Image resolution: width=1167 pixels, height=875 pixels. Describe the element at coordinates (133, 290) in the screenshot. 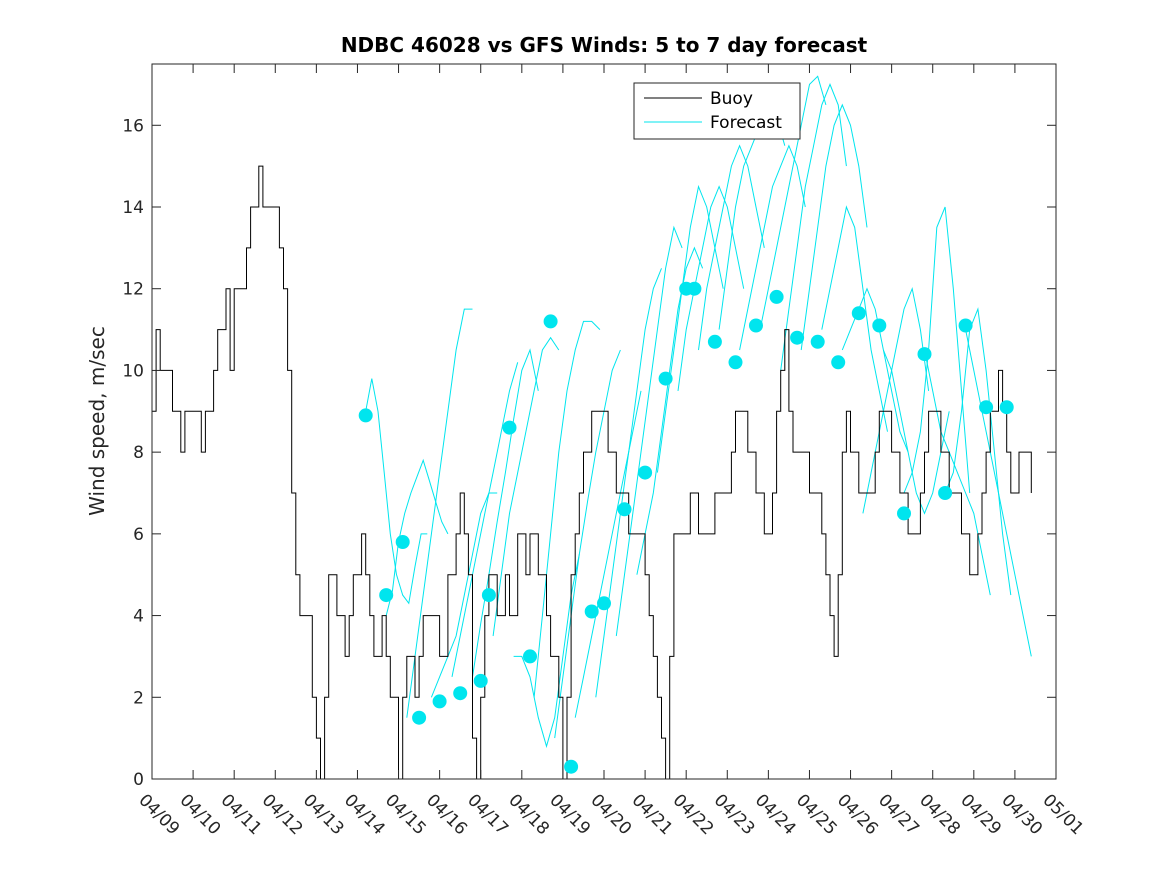

I see `y-tick-label-6: 12` at that location.